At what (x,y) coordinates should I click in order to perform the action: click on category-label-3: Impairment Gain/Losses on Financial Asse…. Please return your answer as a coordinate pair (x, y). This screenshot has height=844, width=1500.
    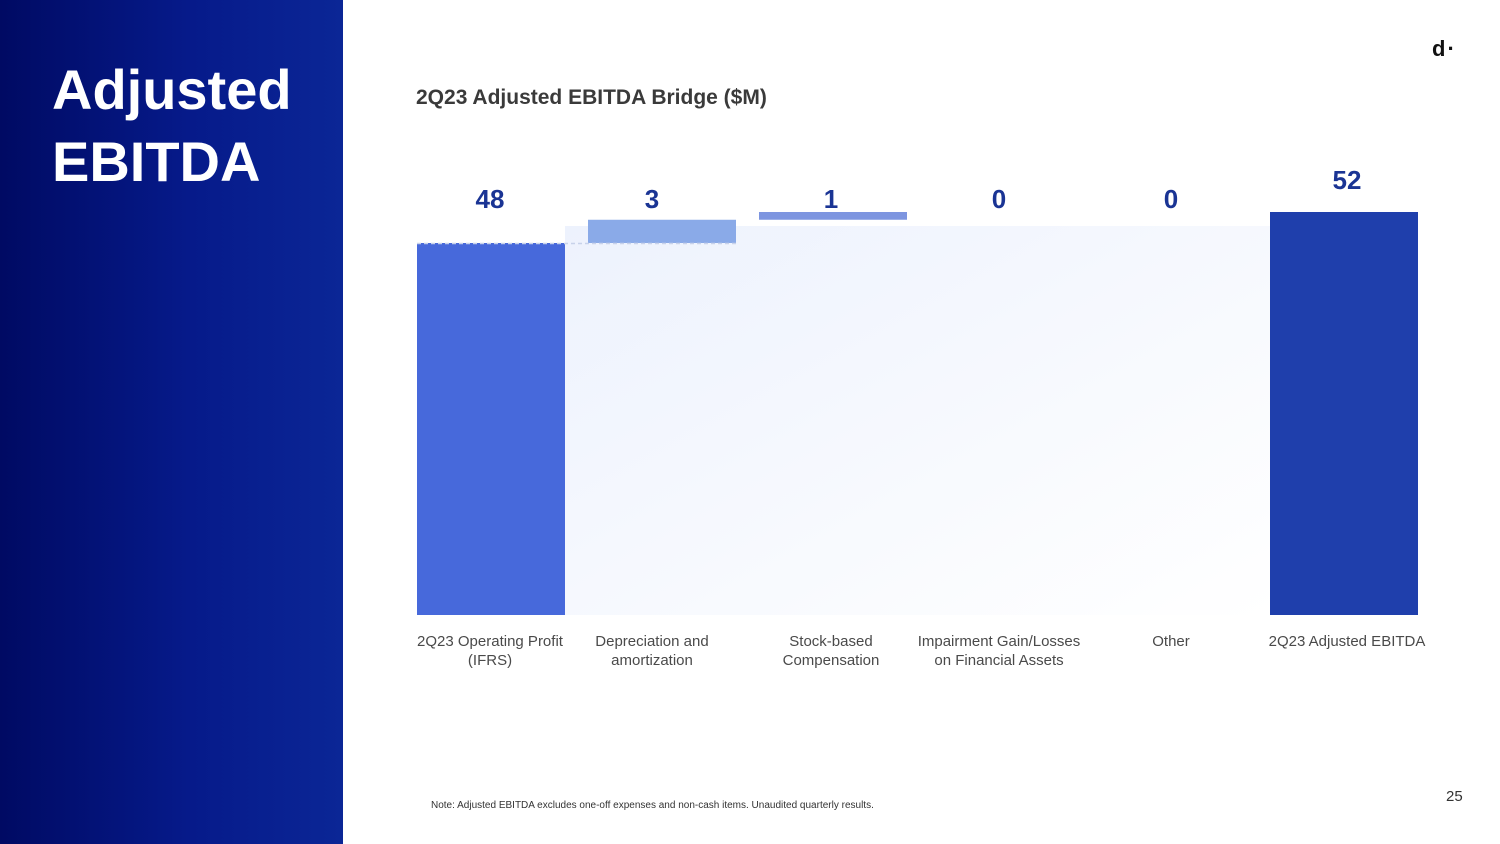
    Looking at the image, I should click on (999, 651).